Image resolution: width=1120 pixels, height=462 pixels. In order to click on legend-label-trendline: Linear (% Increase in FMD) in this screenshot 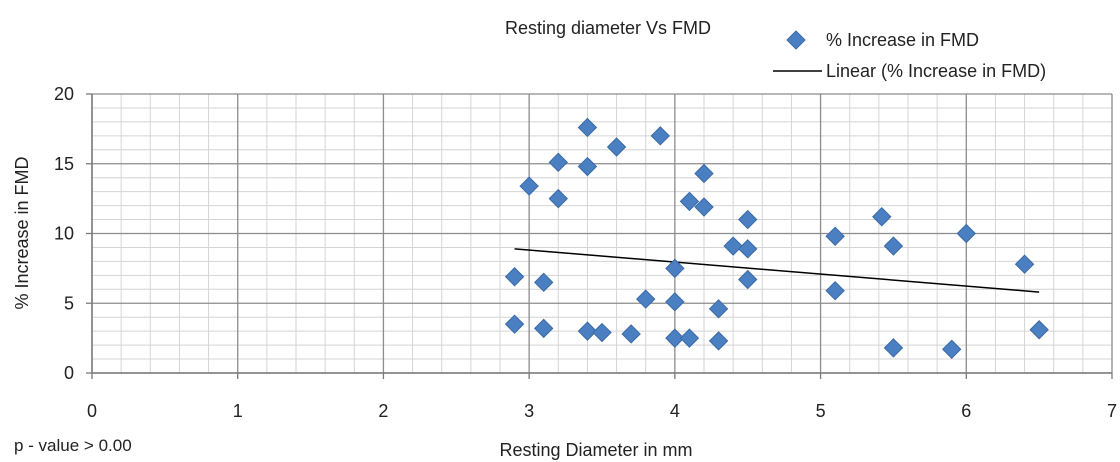, I will do `click(936, 71)`.